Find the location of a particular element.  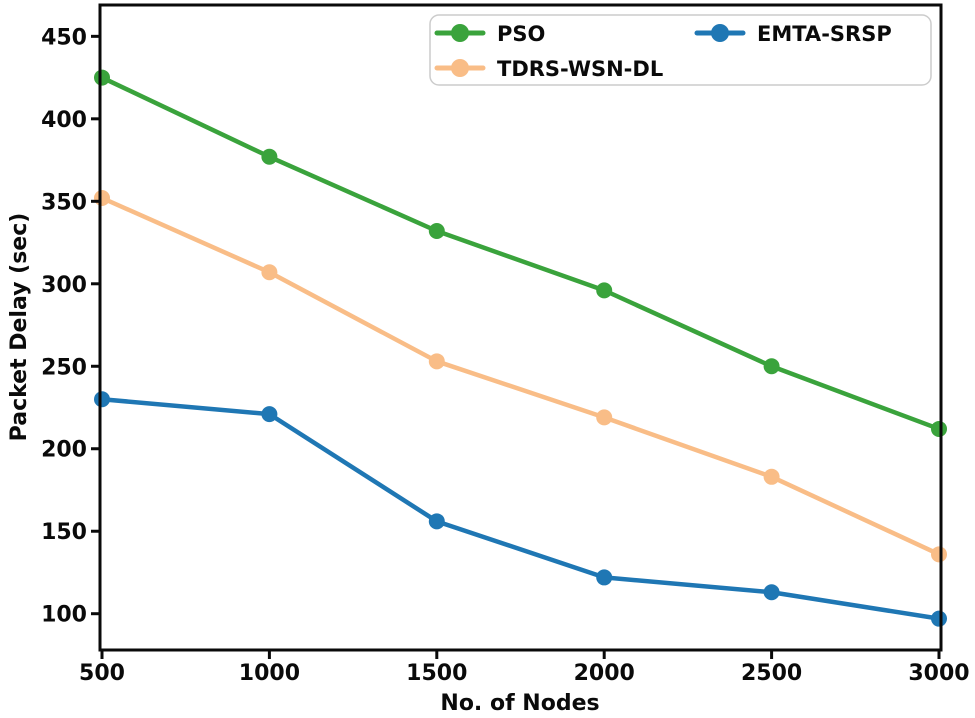

legend-entry-tdrs-wsn-dl: TDRS-WSN-DL is located at coordinates (548, 69).